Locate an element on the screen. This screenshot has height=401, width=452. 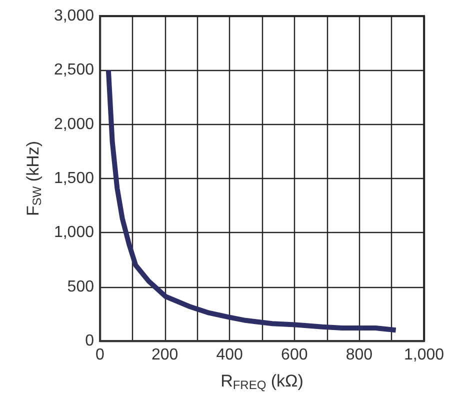
y-tick-label: 1,500 is located at coordinates (74, 178).